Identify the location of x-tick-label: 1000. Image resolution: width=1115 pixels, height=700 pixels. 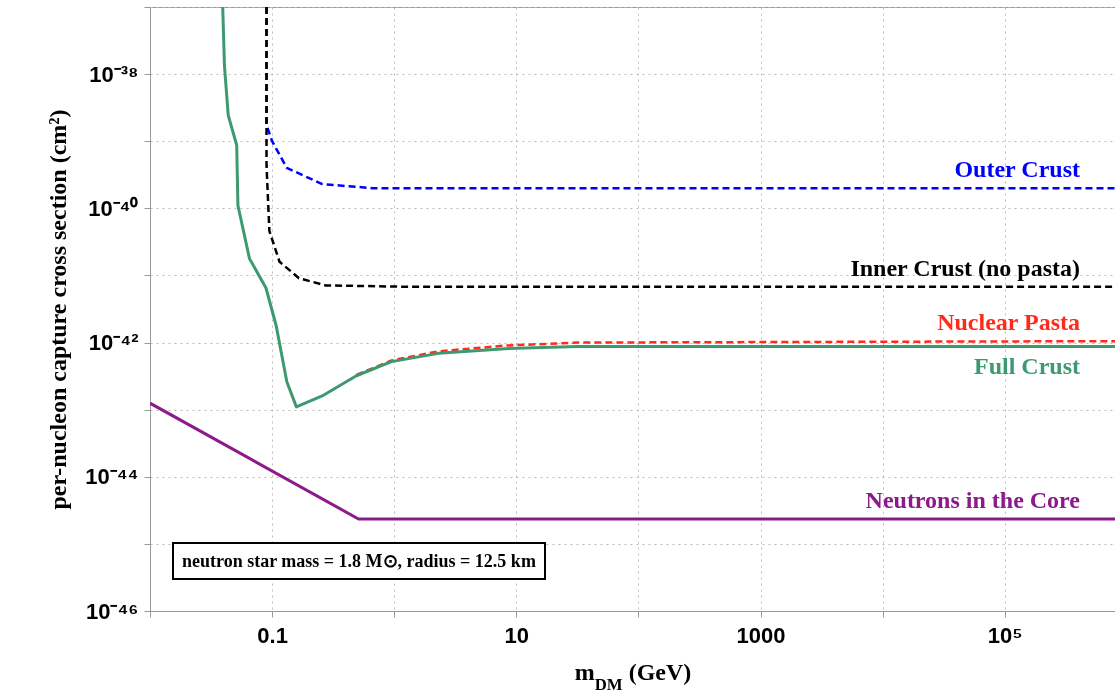
(761, 635).